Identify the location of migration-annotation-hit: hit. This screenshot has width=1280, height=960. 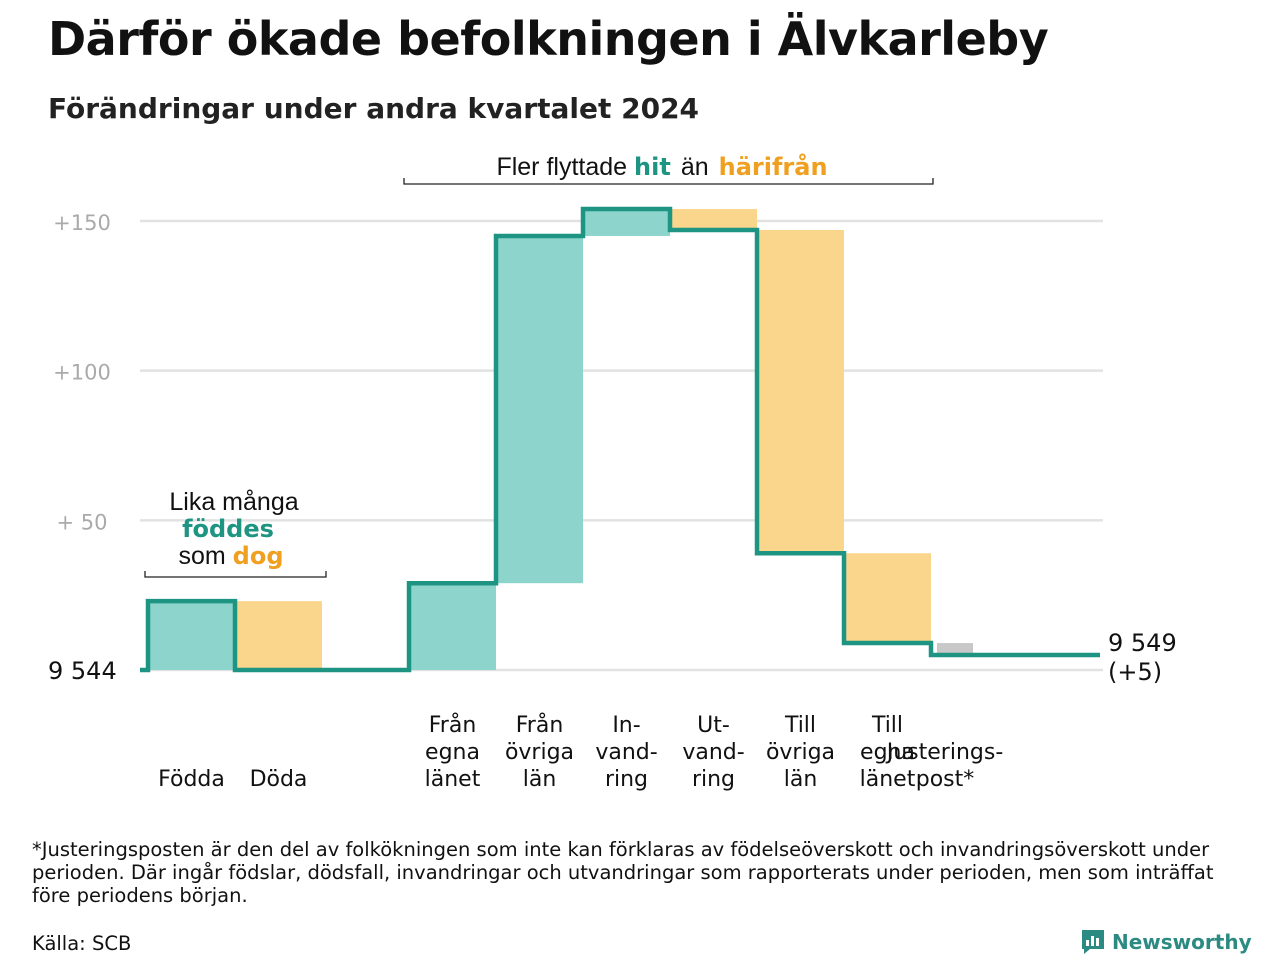
(652, 167).